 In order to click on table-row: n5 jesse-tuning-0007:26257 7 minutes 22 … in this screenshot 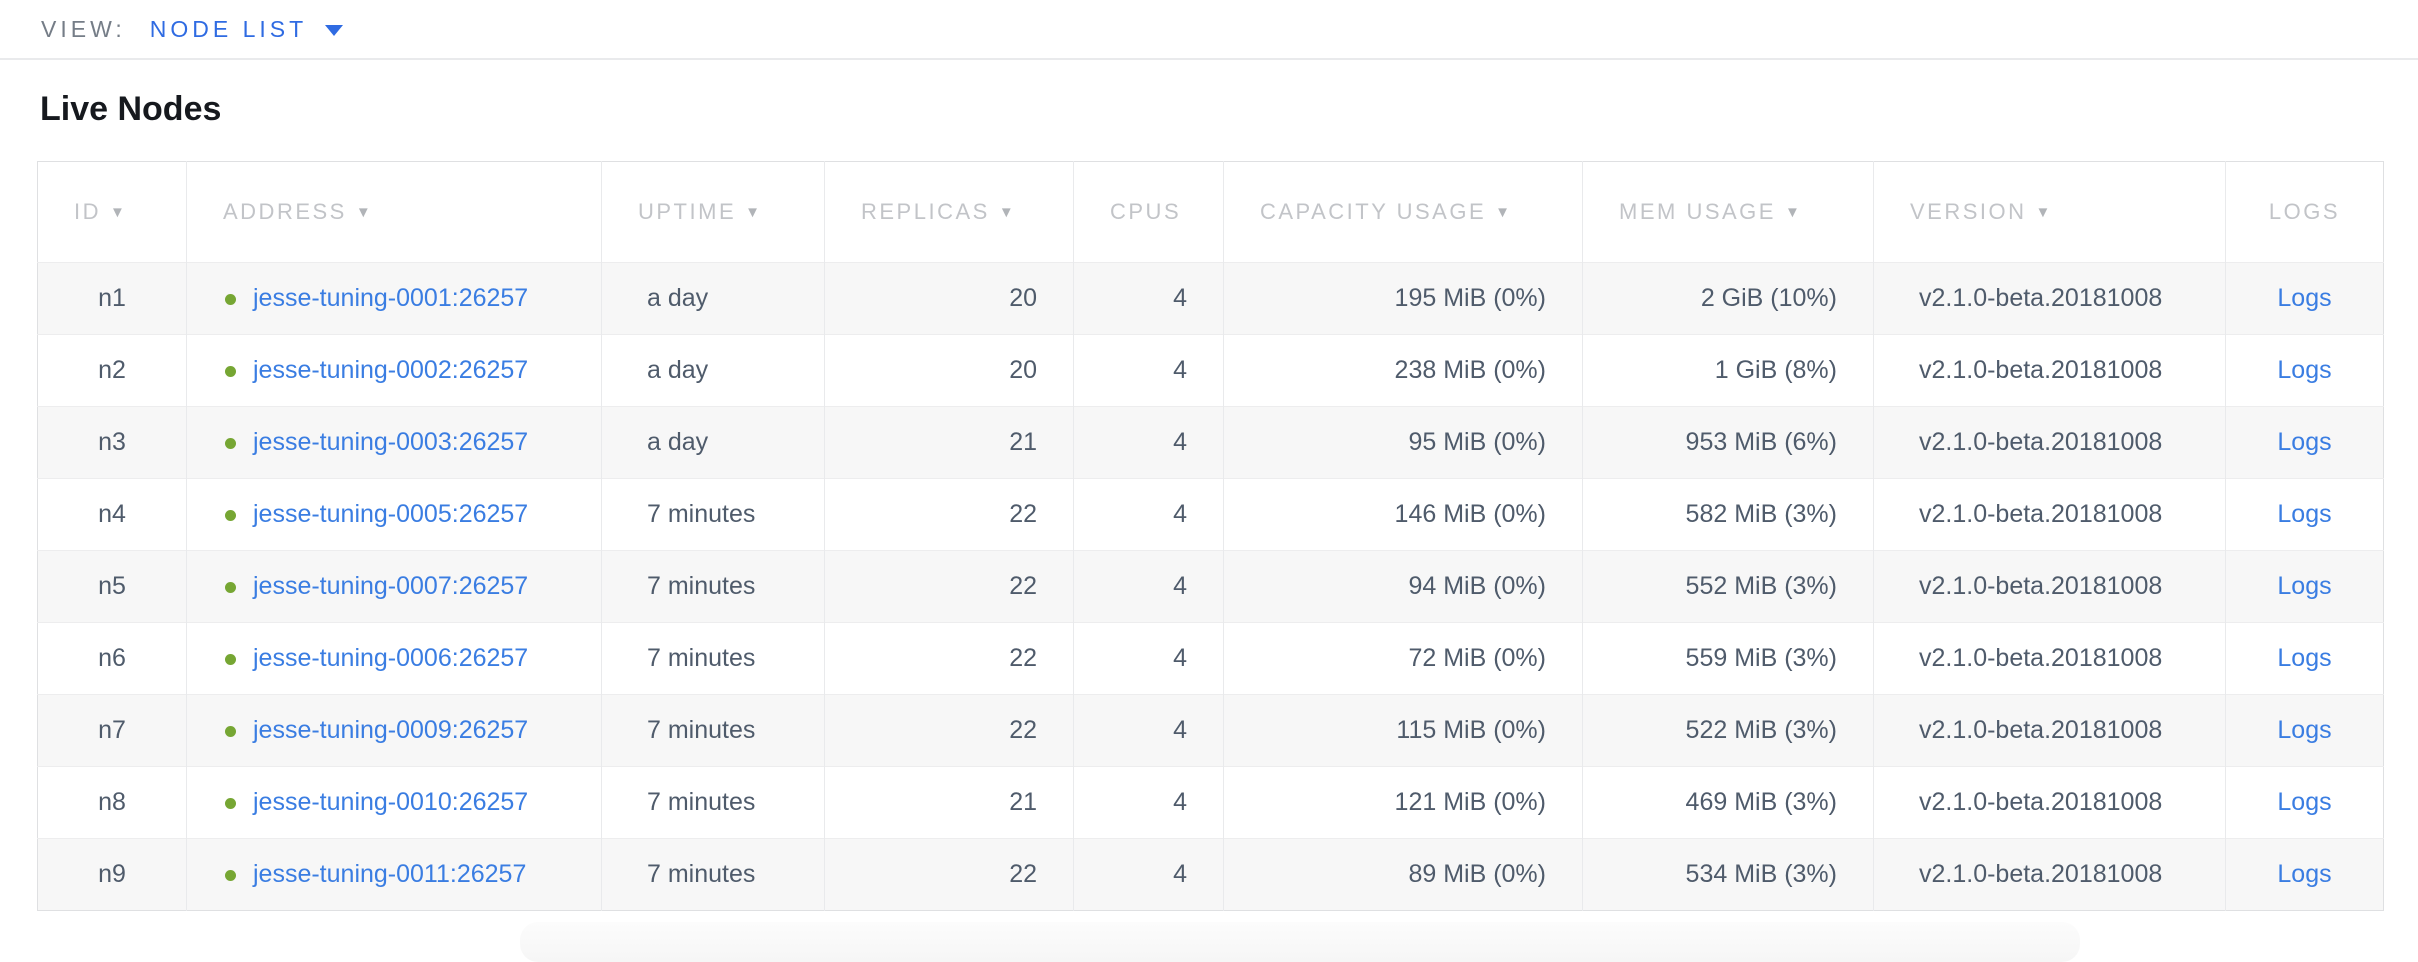, I will do `click(1210, 586)`.